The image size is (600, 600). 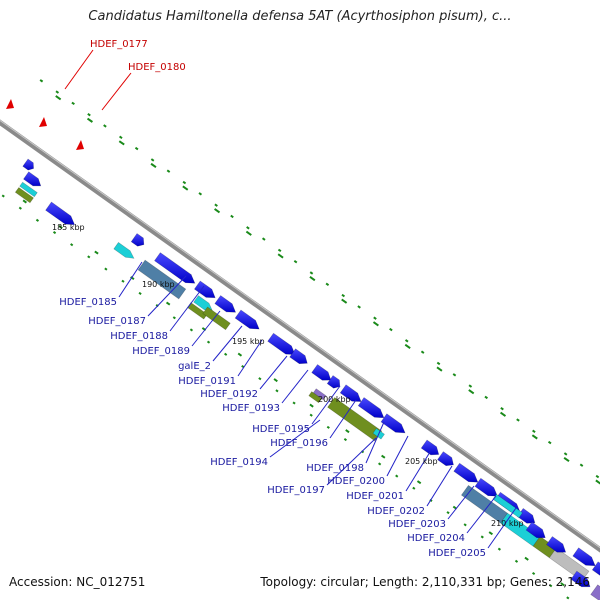 I want to click on gene-label: HDEF_0189, so click(x=161, y=351).